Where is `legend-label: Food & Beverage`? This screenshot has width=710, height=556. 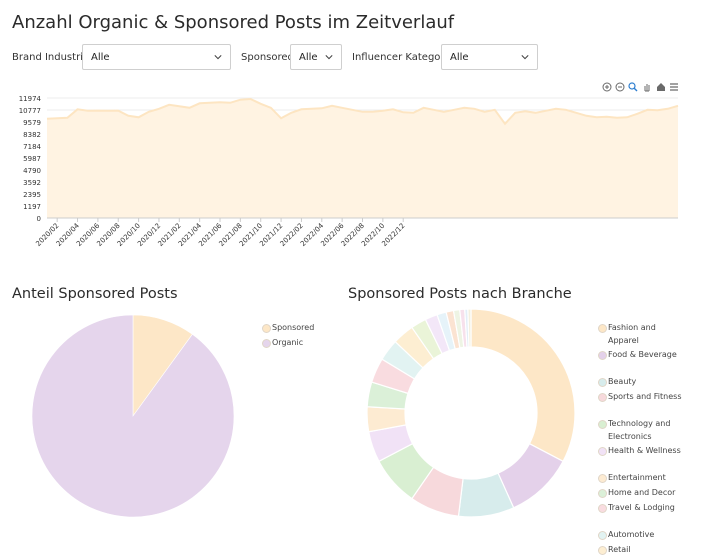
legend-label: Food & Beverage is located at coordinates (642, 354).